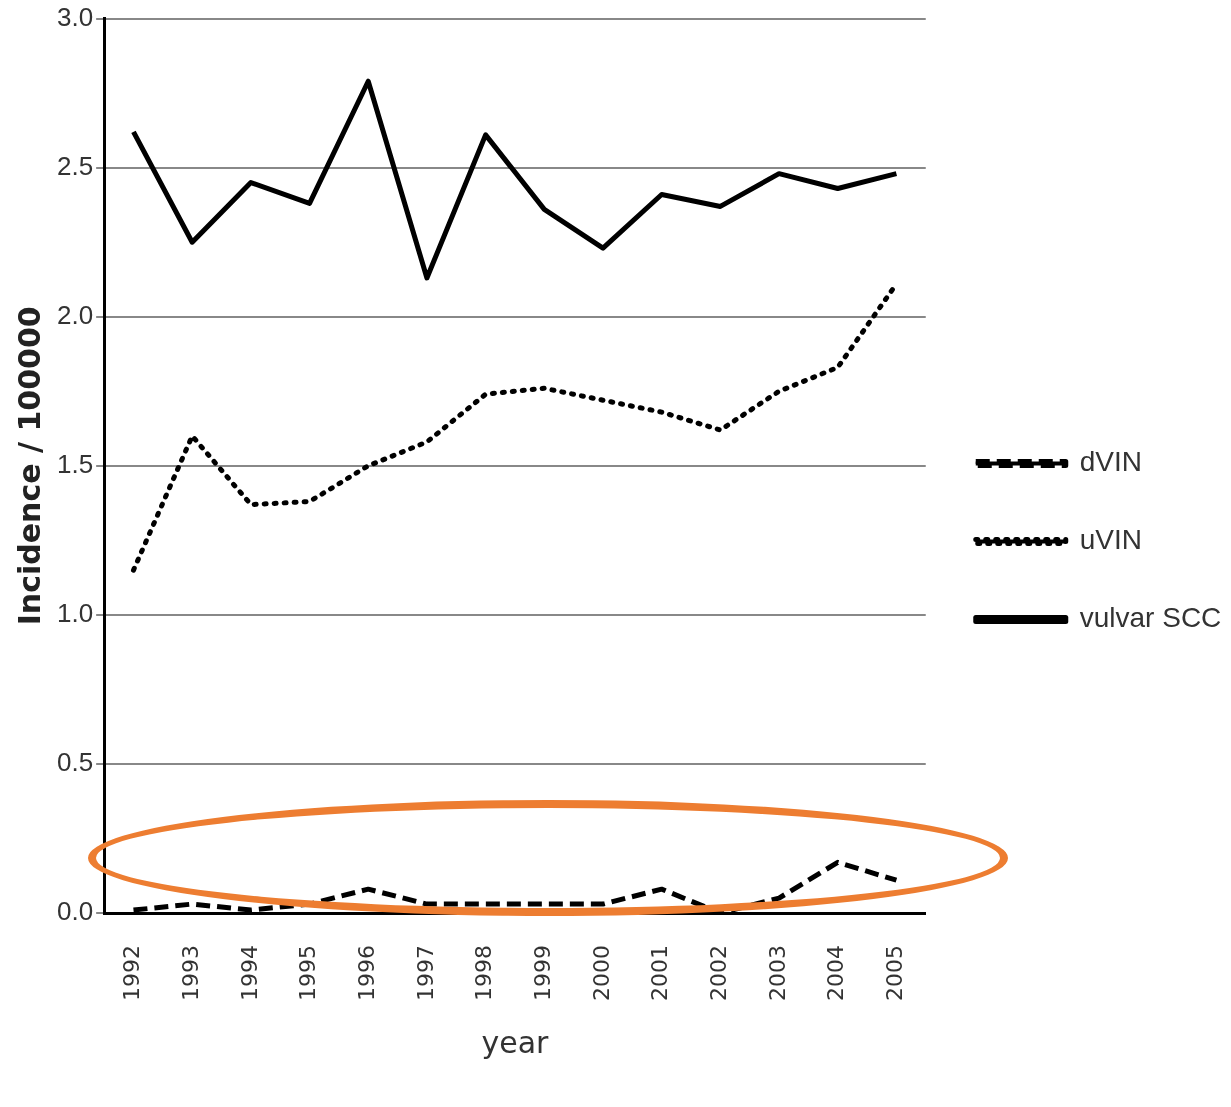 The image size is (1231, 1107). I want to click on x-tick-label: 2005, so click(895, 973).